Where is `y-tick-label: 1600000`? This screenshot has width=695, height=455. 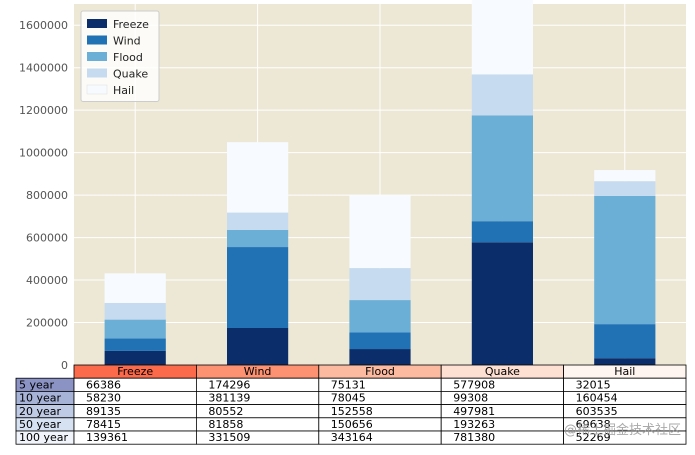 y-tick-label: 1600000 is located at coordinates (43, 25).